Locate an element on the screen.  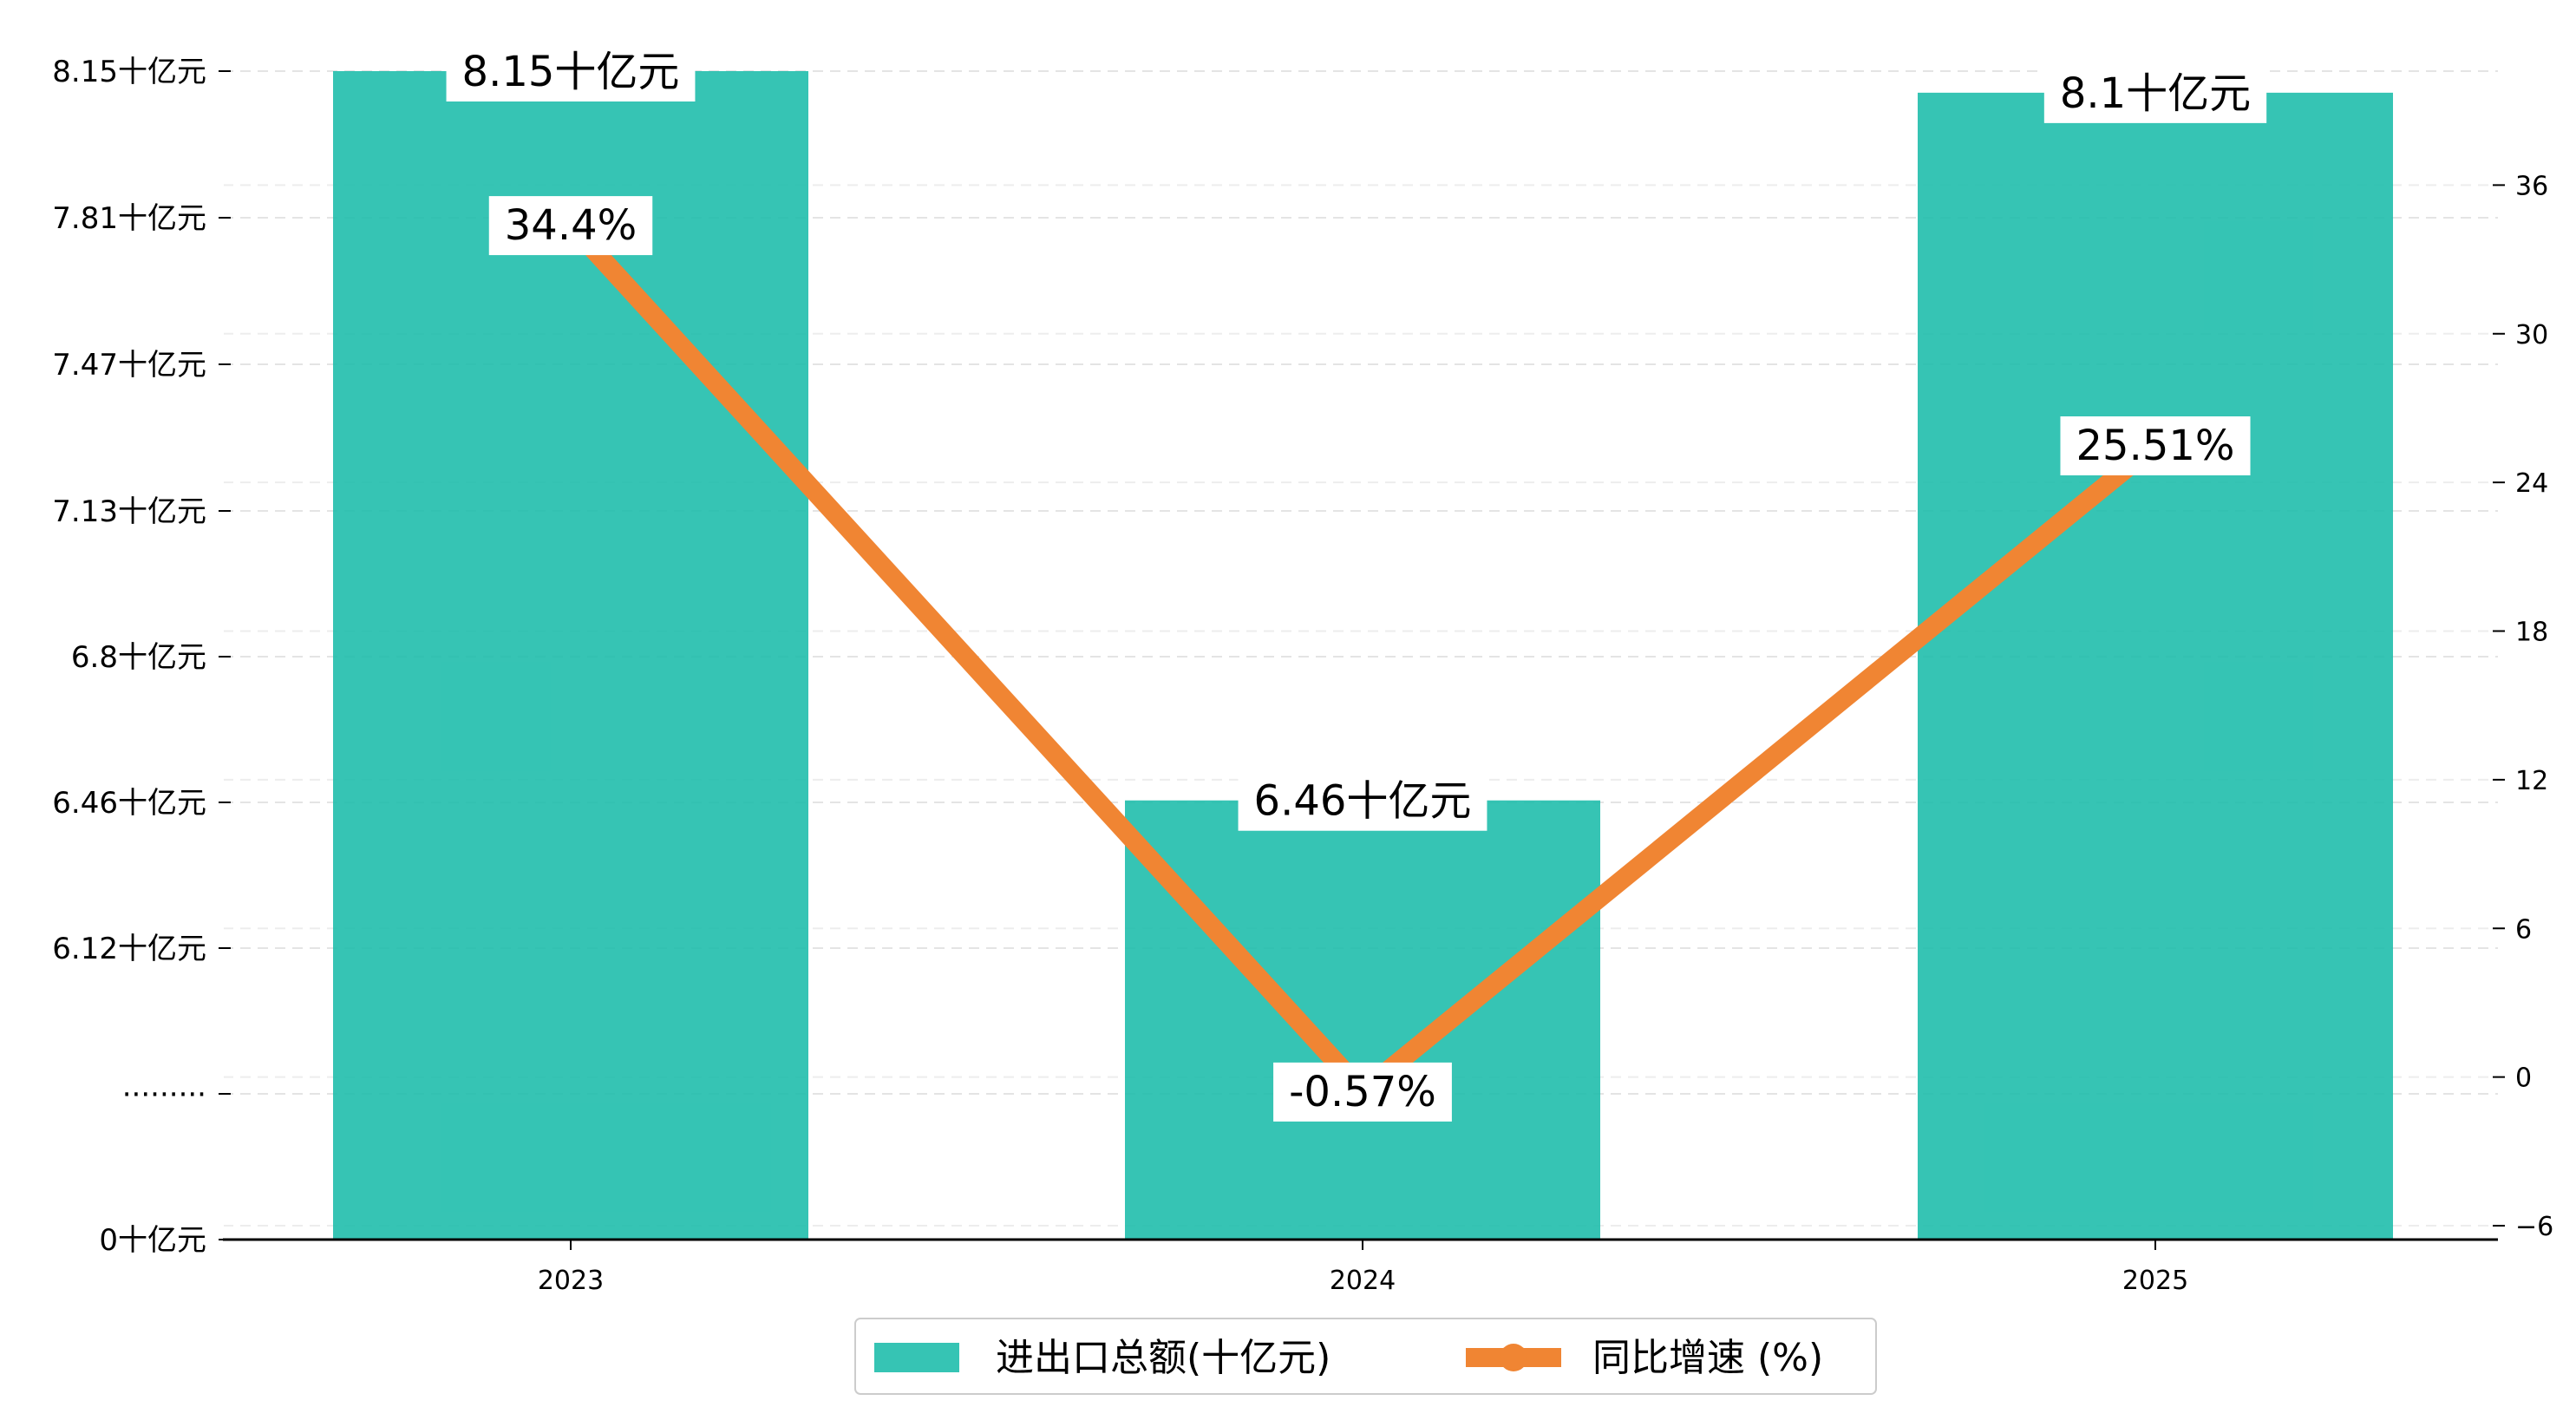
line-value-label: 25.51% is located at coordinates (2155, 446).